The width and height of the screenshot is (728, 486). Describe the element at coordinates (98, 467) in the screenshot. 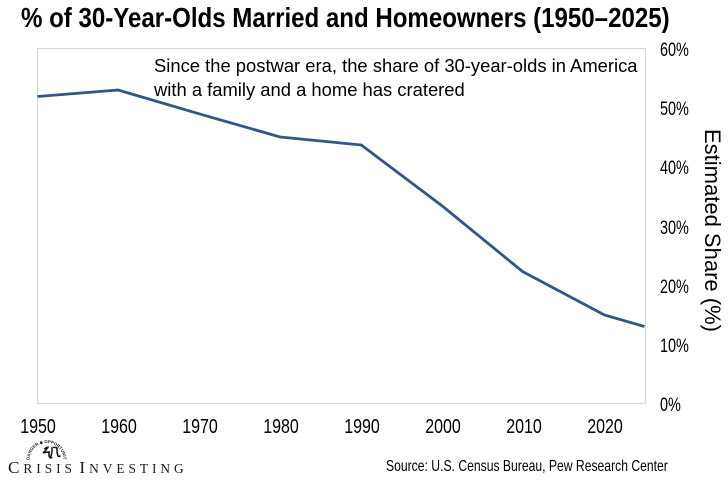

I see `svg-text:CRISISINVESTING: CRISIS INVESTING` at that location.